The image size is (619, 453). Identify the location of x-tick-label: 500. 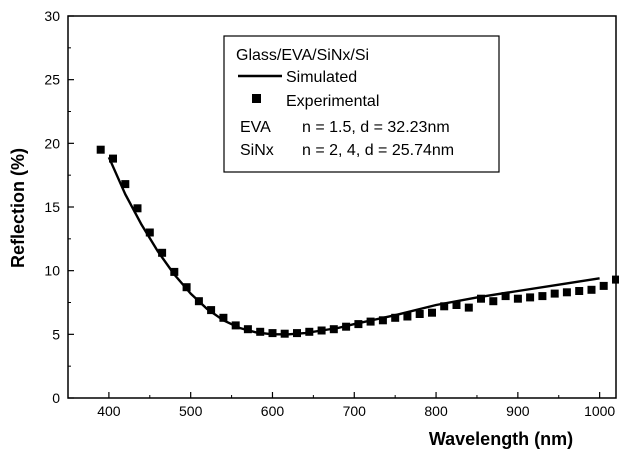
(191, 411).